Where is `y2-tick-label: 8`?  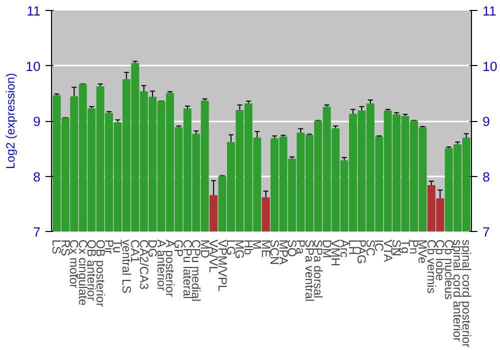 y2-tick-label: 8 is located at coordinates (486, 176).